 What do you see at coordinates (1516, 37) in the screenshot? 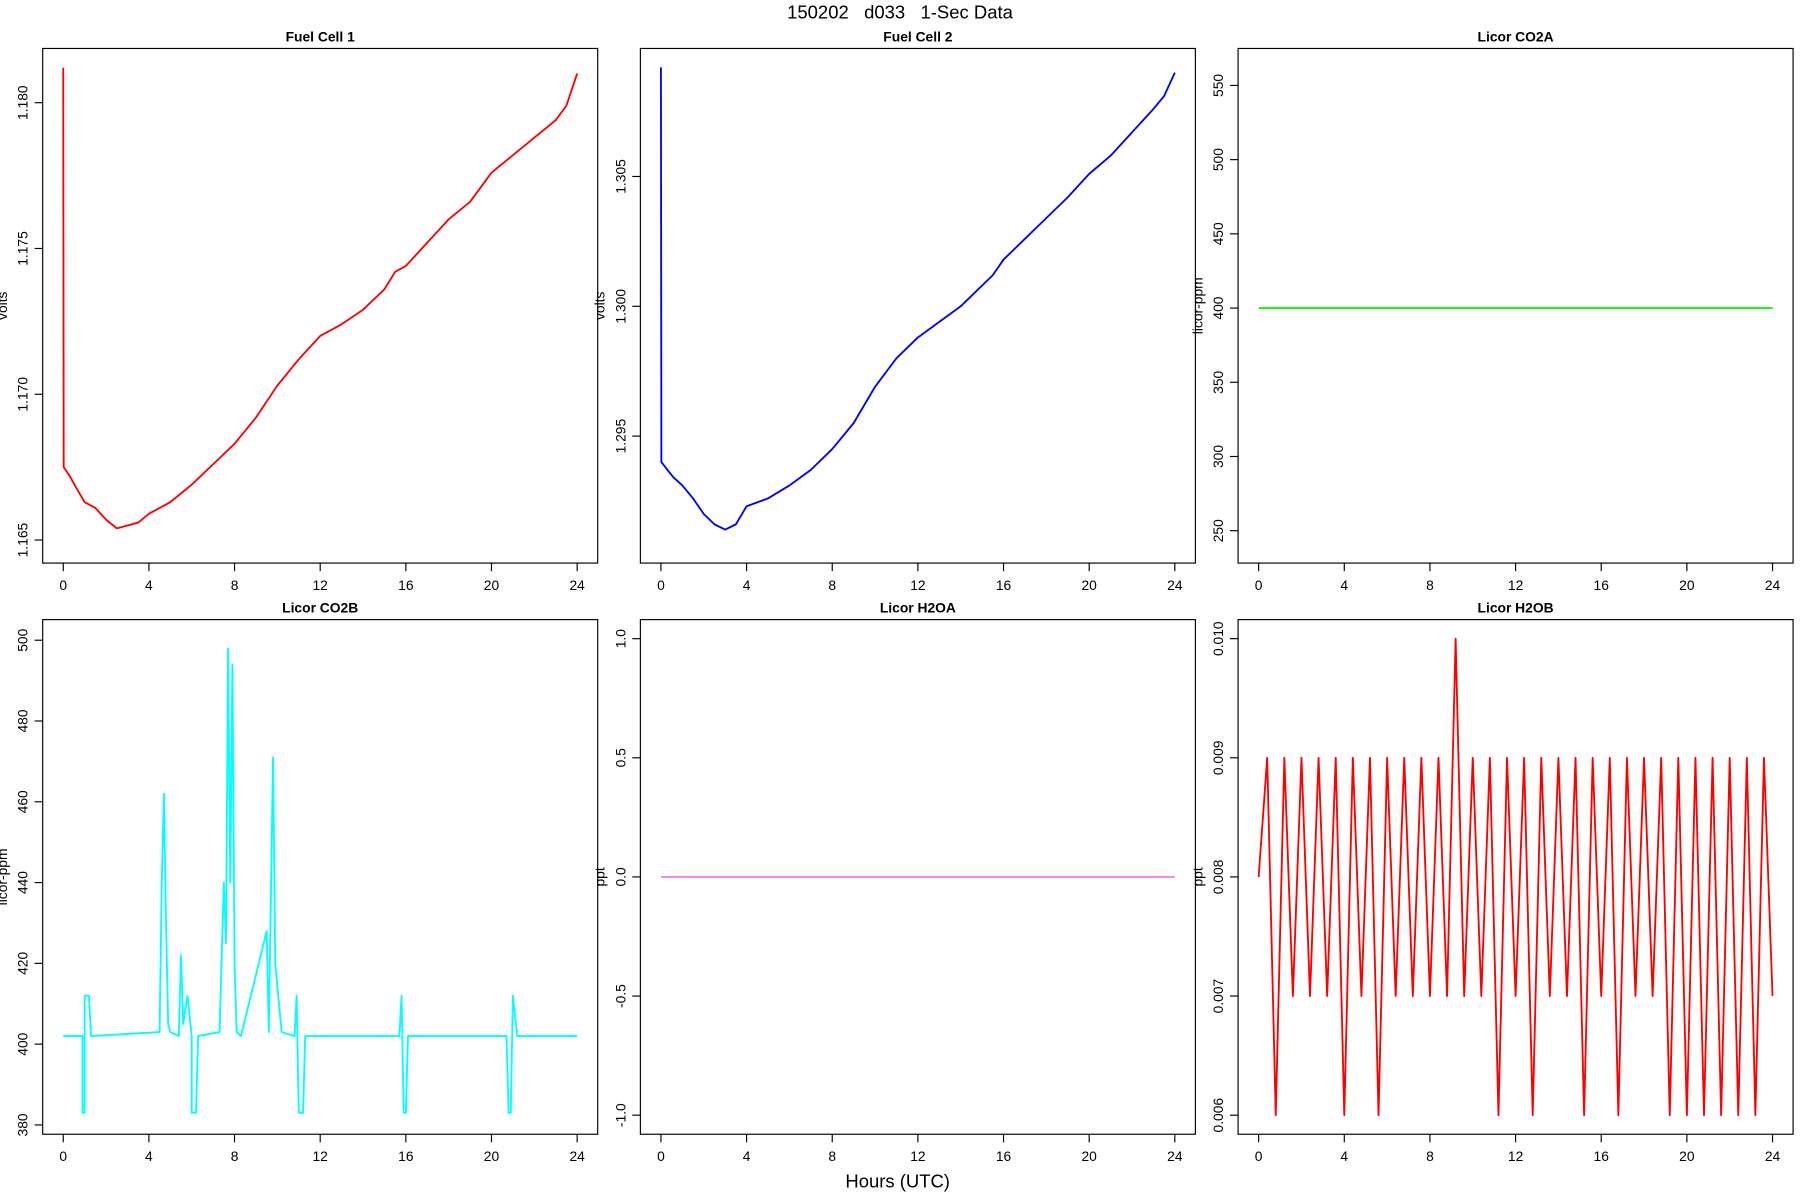
I see `panel-title: Licor CO2A` at bounding box center [1516, 37].